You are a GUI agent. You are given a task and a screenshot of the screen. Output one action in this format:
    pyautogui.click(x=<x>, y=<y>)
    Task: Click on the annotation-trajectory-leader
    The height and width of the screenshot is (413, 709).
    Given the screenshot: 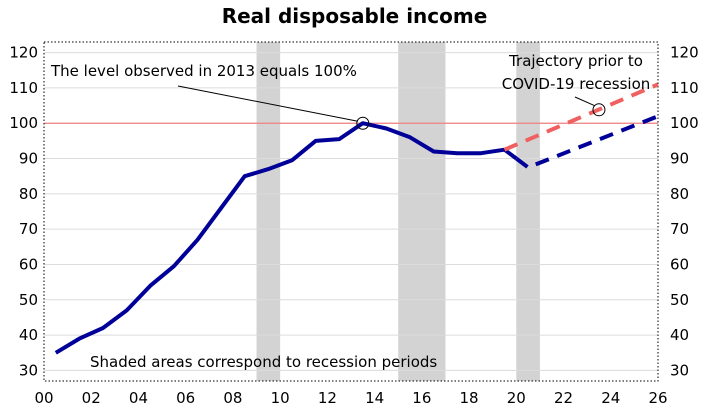 What is the action you would take?
    pyautogui.click(x=585, y=101)
    